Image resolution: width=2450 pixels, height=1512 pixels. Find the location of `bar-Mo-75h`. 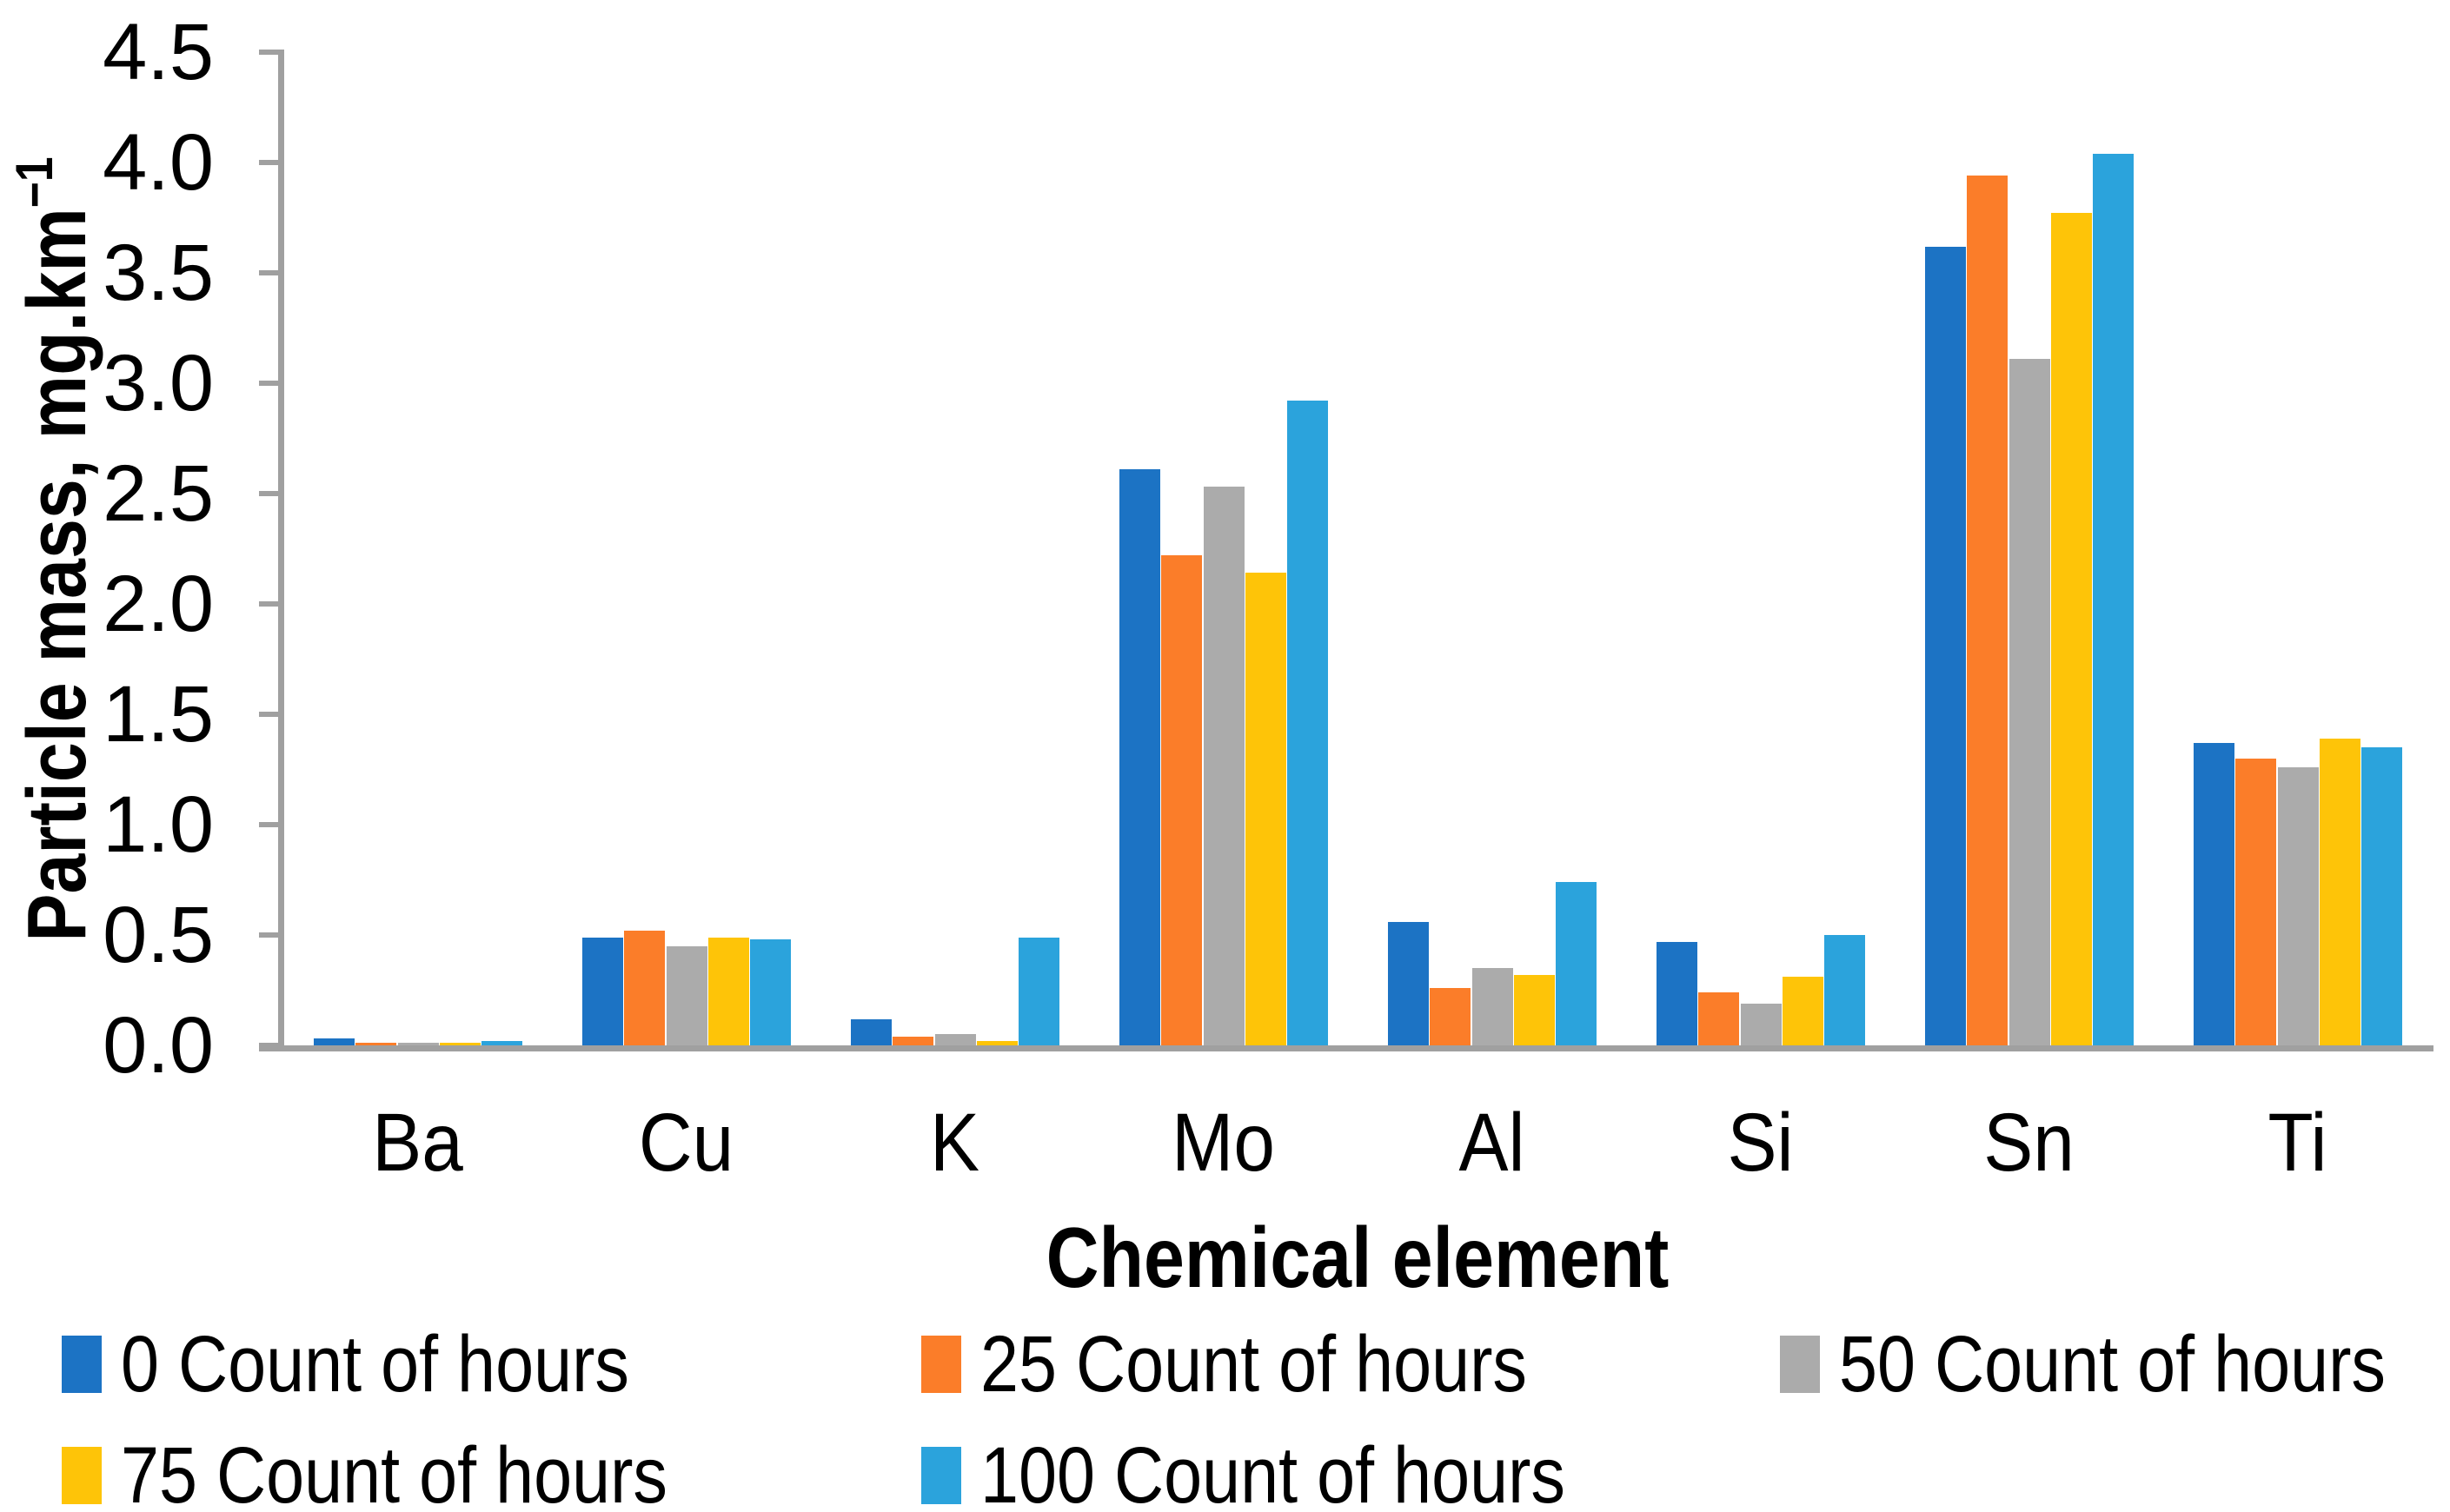

bar-Mo-75h is located at coordinates (1265, 809).